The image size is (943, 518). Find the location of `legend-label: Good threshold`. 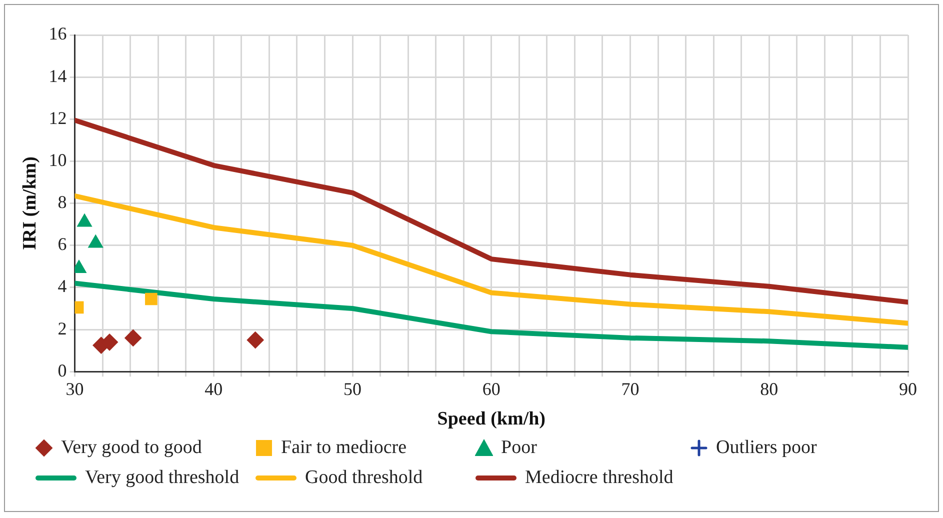

legend-label: Good threshold is located at coordinates (364, 478).